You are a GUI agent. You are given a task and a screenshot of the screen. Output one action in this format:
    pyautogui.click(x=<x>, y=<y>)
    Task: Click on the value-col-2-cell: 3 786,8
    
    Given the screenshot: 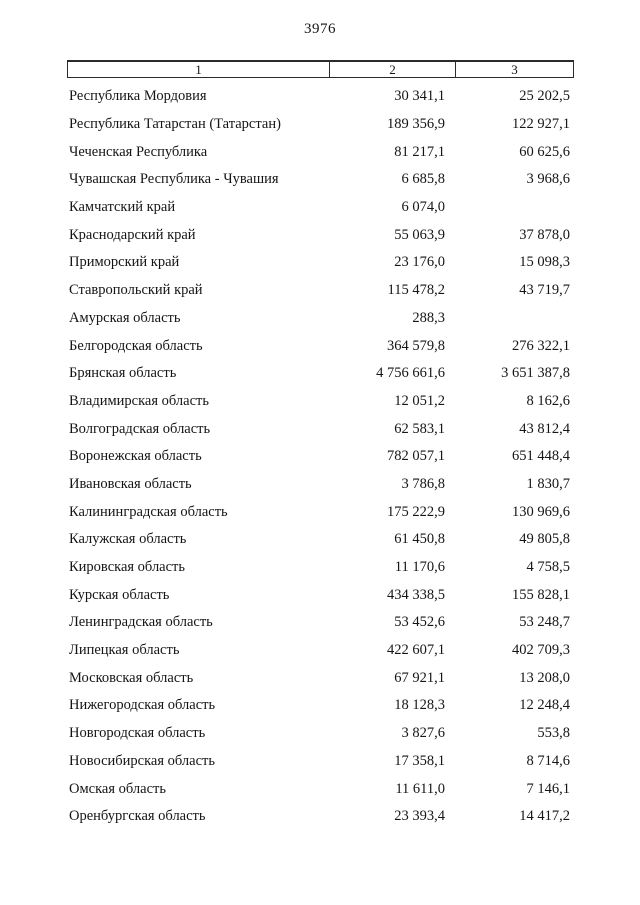 What is the action you would take?
    pyautogui.click(x=423, y=483)
    